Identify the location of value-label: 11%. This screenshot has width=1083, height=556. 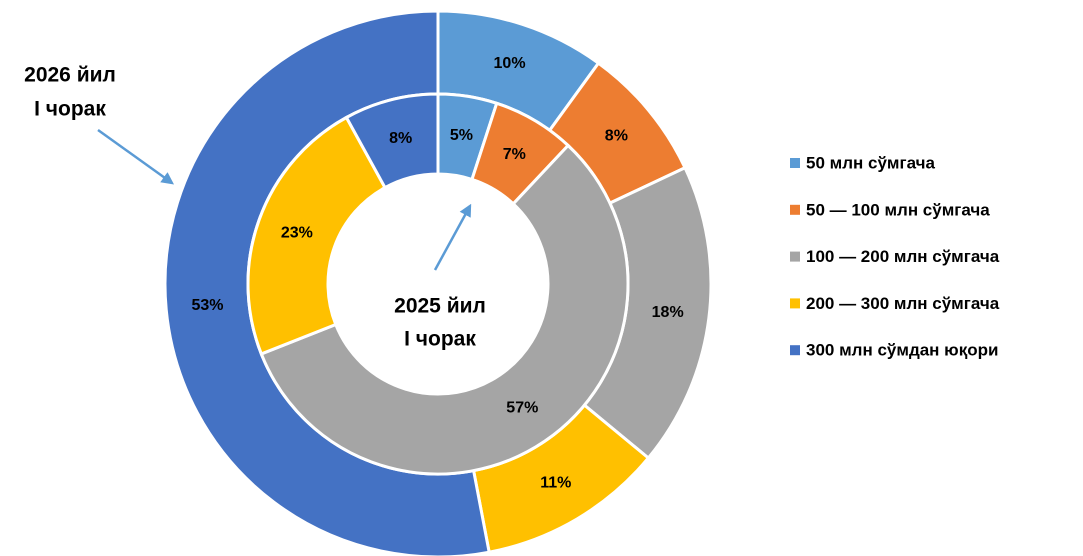
(555, 482).